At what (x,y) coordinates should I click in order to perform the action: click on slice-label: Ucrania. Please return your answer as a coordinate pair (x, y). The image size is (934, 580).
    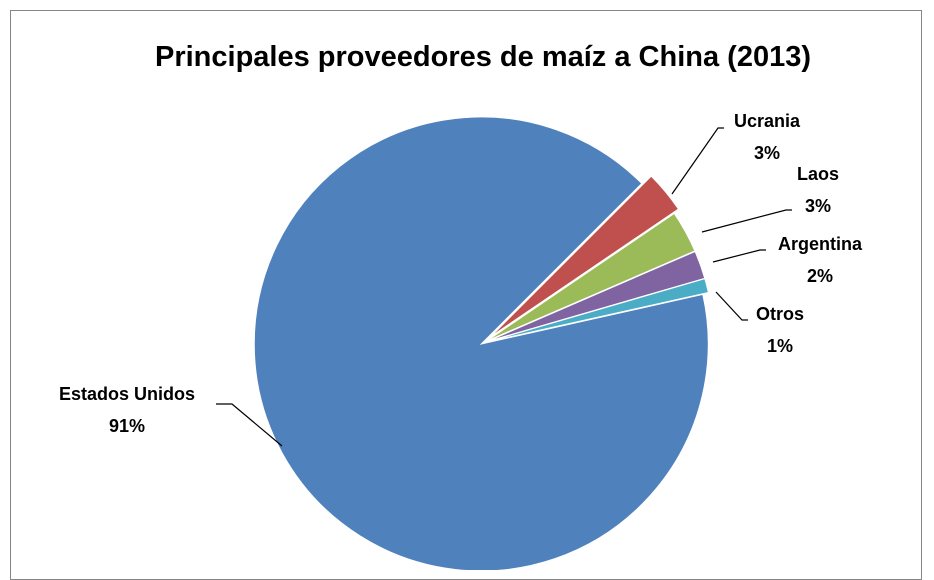
    Looking at the image, I should click on (767, 121).